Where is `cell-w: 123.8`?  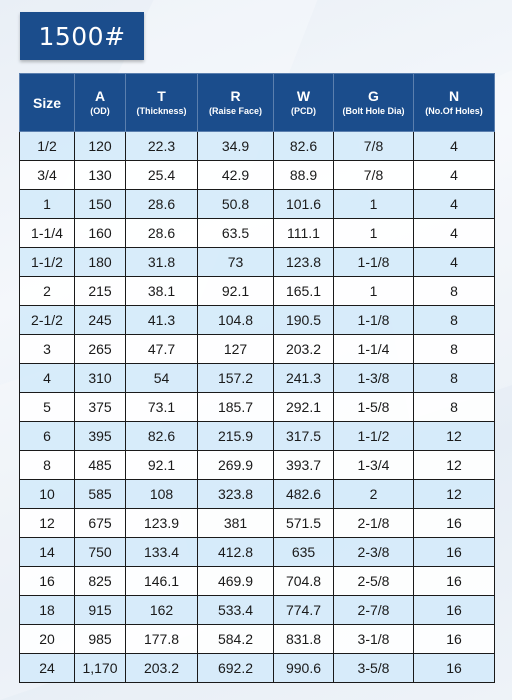
cell-w: 123.8 is located at coordinates (303, 262).